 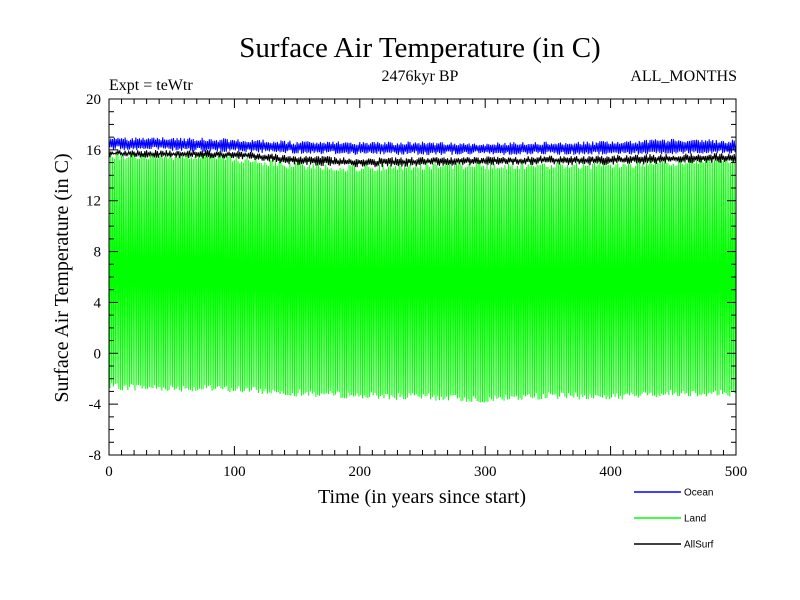 What do you see at coordinates (683, 76) in the screenshot?
I see `period-label: ALL_MONTHS` at bounding box center [683, 76].